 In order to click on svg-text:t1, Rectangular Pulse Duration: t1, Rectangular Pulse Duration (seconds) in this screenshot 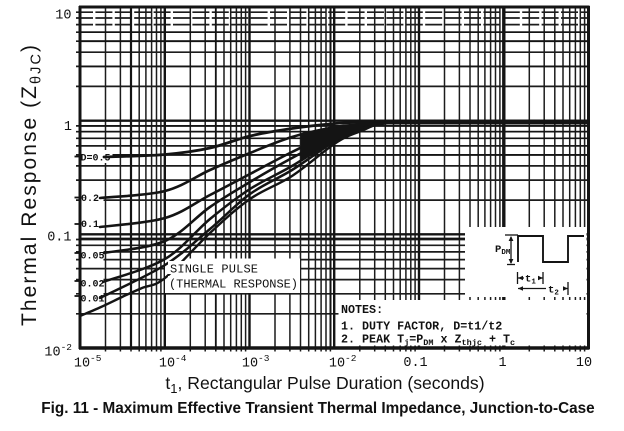, I will do `click(324, 384)`.